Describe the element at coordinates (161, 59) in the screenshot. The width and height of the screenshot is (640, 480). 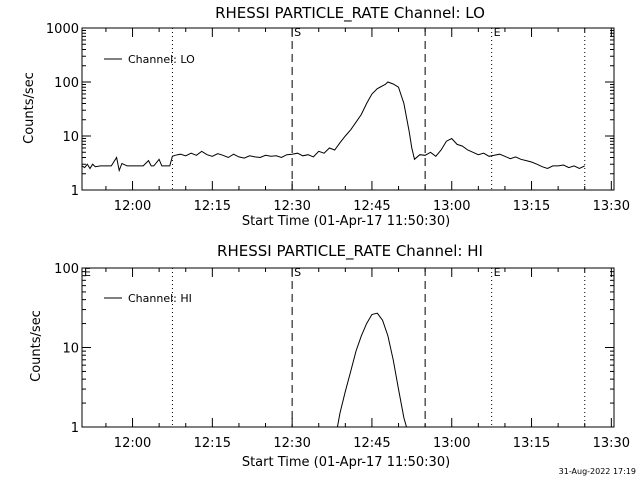
I see `legend-label: Channel: LO` at that location.